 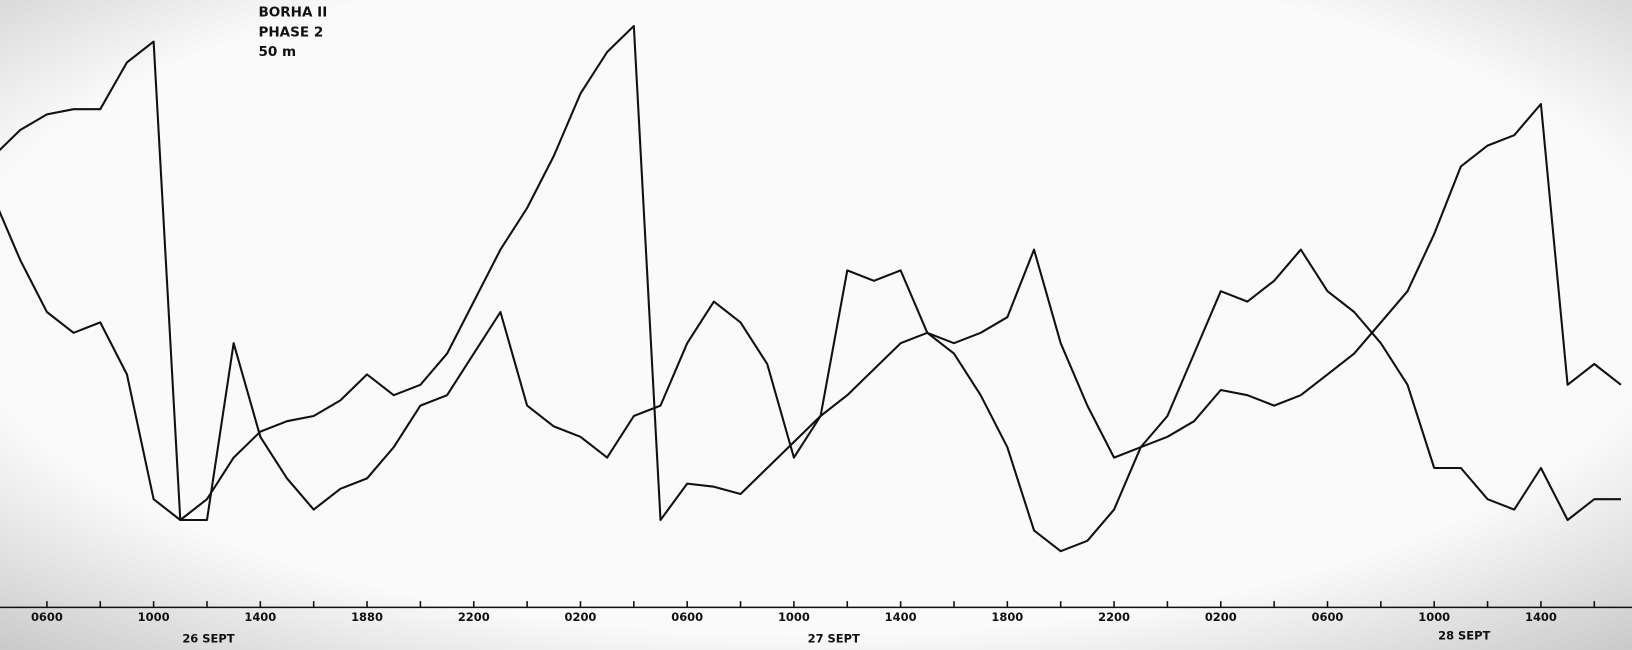 I want to click on chart-title: BORHA II, so click(x=292, y=13).